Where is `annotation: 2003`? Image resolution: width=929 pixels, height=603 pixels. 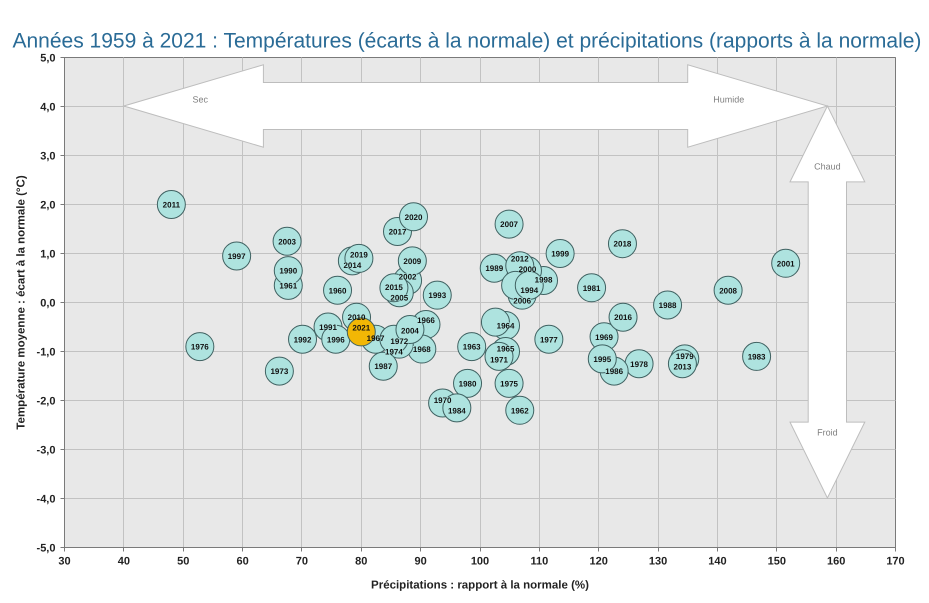
annotation: 2003 is located at coordinates (287, 241).